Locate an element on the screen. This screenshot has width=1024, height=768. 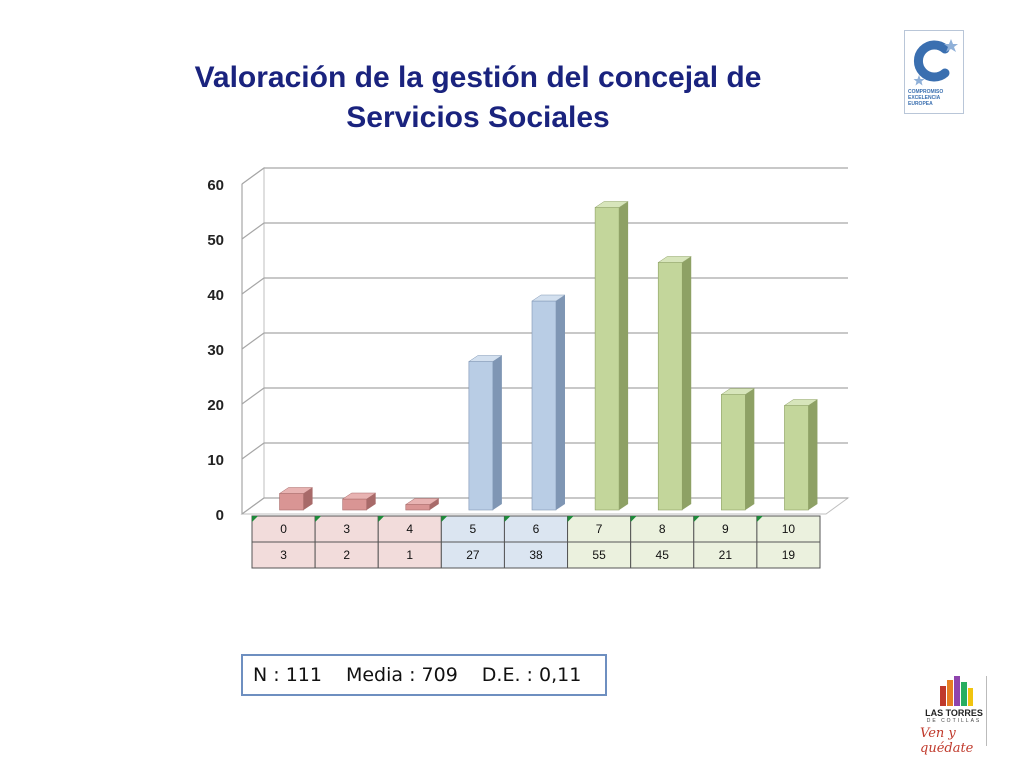
data-label: 38 is located at coordinates (536, 555).